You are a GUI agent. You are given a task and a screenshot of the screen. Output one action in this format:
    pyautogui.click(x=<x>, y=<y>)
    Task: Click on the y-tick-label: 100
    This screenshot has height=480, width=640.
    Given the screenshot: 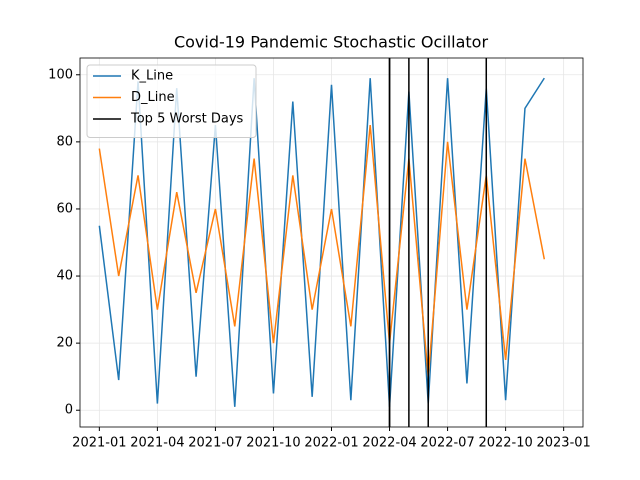 What is the action you would take?
    pyautogui.click(x=60, y=74)
    